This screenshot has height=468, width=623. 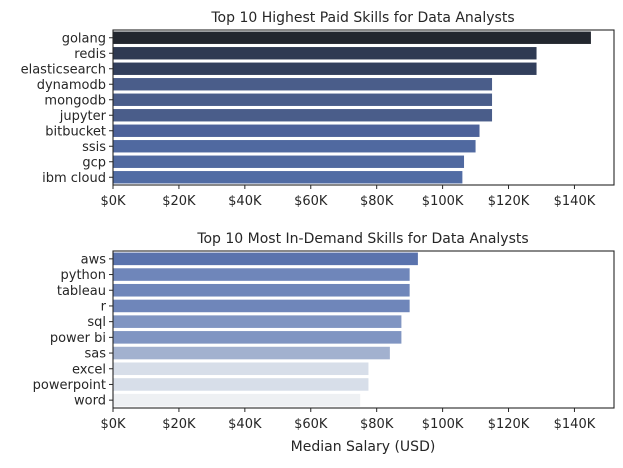 I want to click on y-tick-label: bitbucket, so click(x=75, y=131).